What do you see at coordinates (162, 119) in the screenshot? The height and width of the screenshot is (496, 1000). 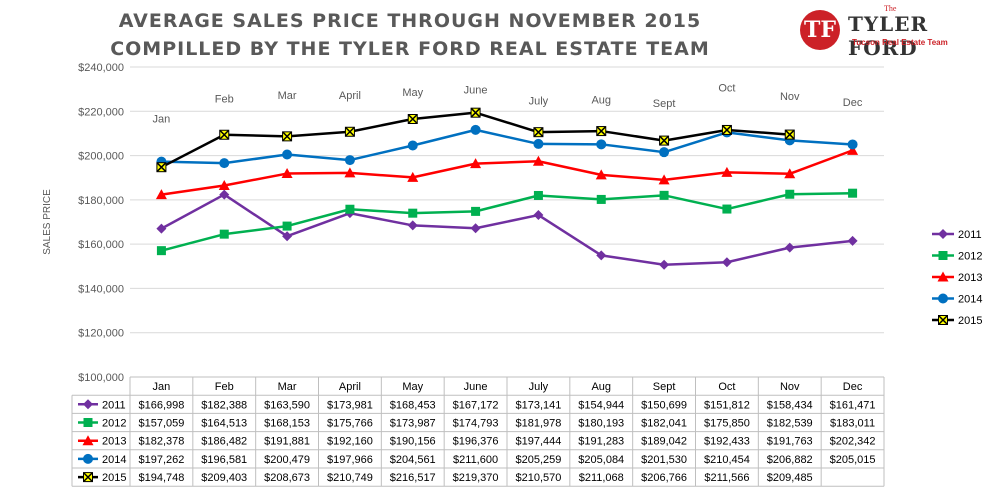 I see `month-annotation: Jan` at bounding box center [162, 119].